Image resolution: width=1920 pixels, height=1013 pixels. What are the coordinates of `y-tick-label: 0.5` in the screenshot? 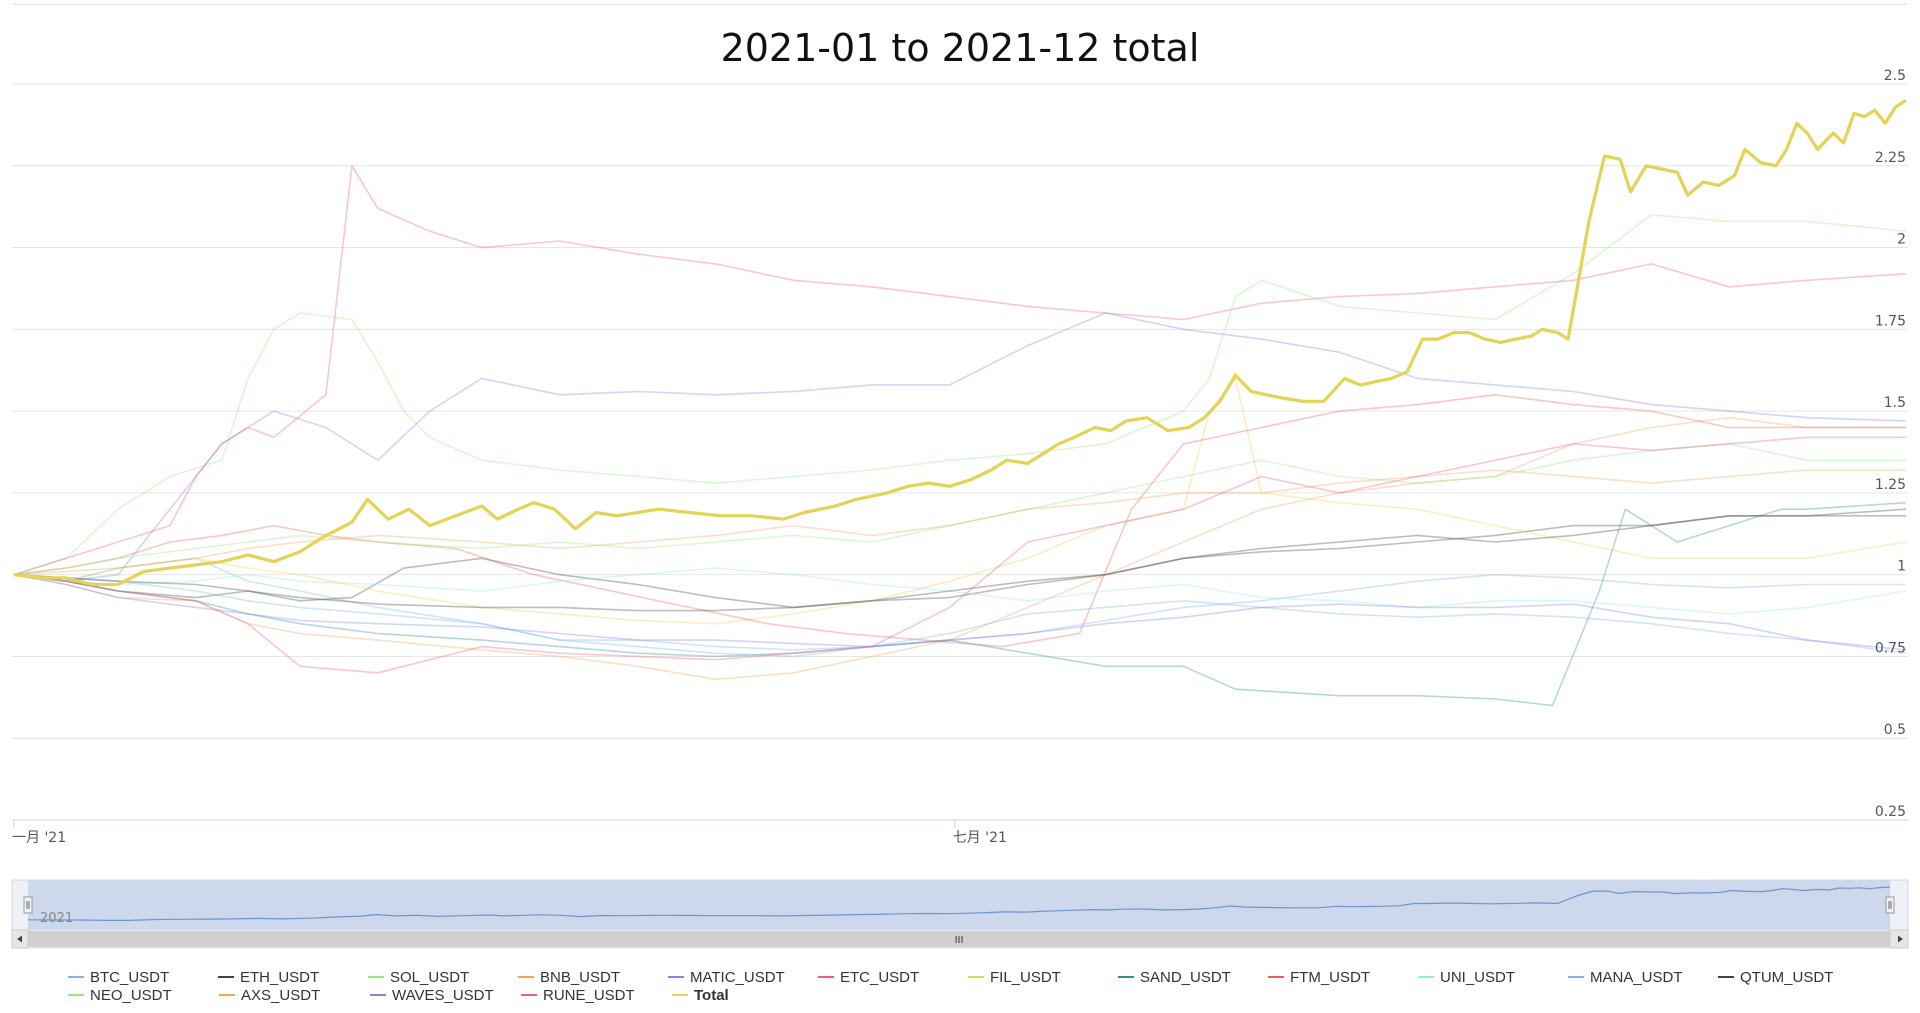 It's located at (1895, 730).